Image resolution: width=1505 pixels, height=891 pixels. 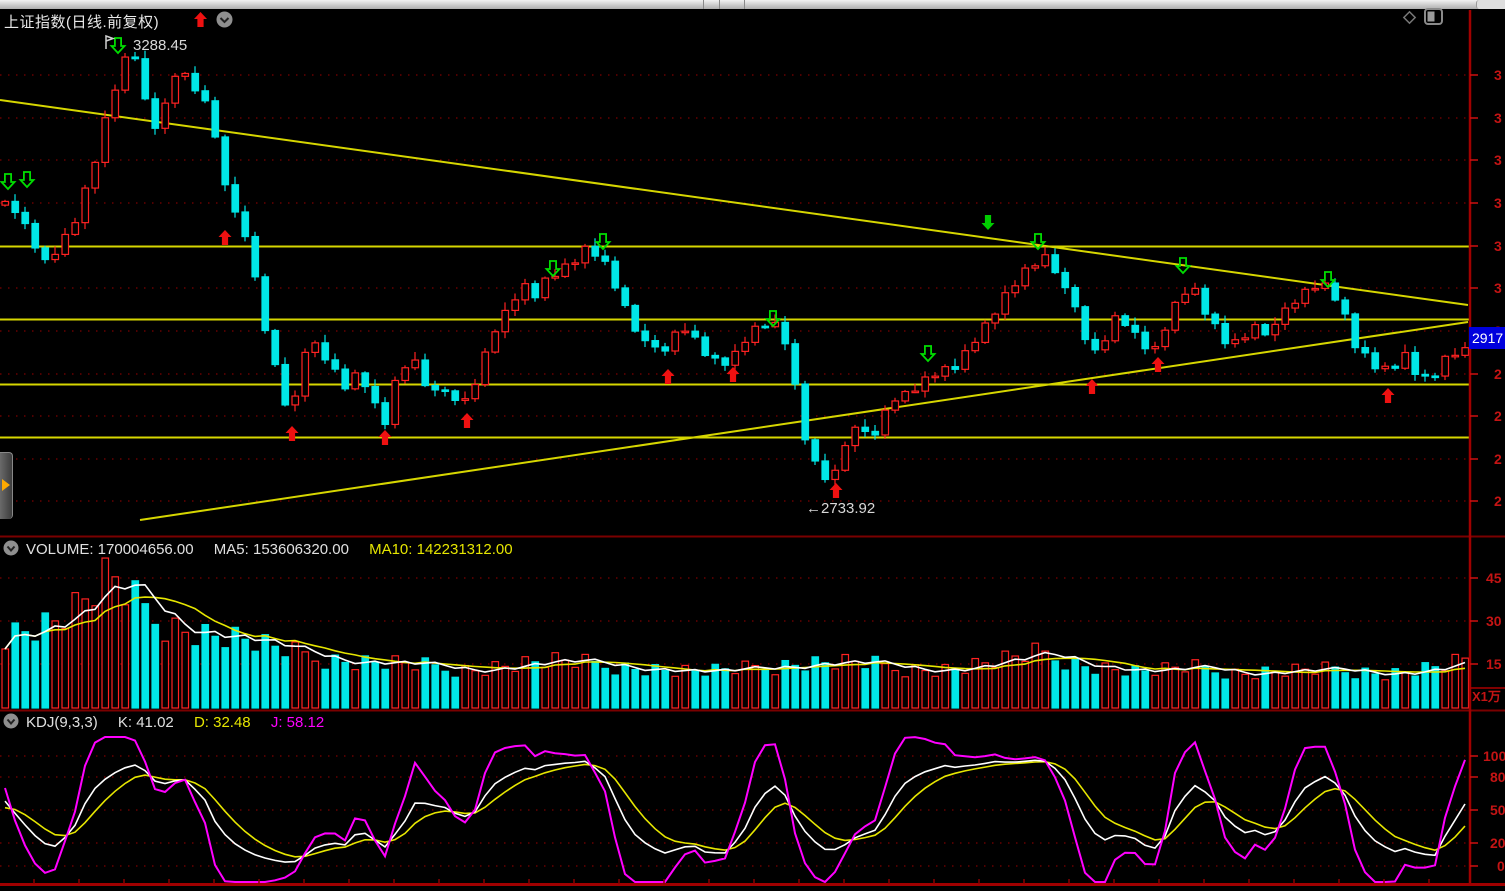 I want to click on sidebar-expander, so click(x=6, y=485).